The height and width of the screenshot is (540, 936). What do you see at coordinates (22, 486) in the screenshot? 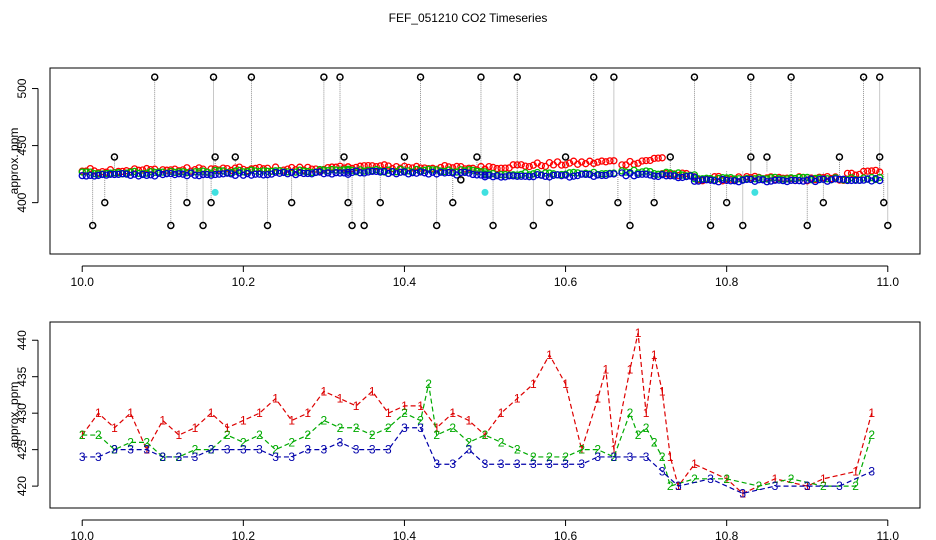
I see `bottom-y-tick-label: 420` at bounding box center [22, 486].